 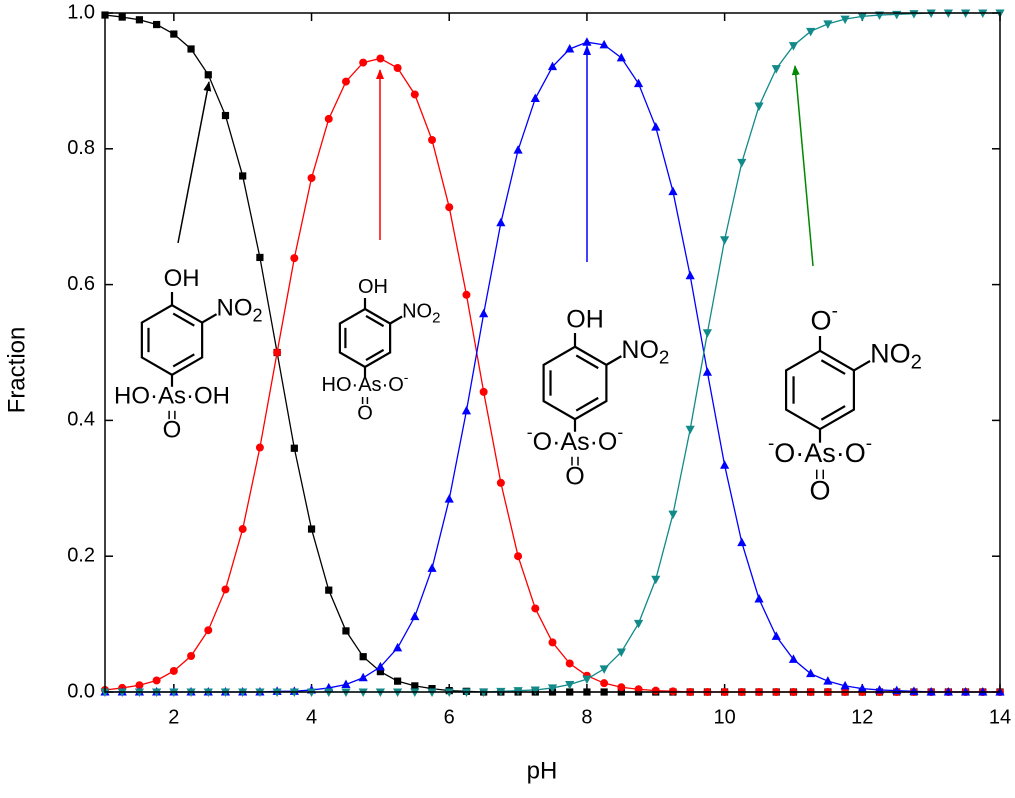 What do you see at coordinates (1000, 717) in the screenshot?
I see `x-tick-label: 14` at bounding box center [1000, 717].